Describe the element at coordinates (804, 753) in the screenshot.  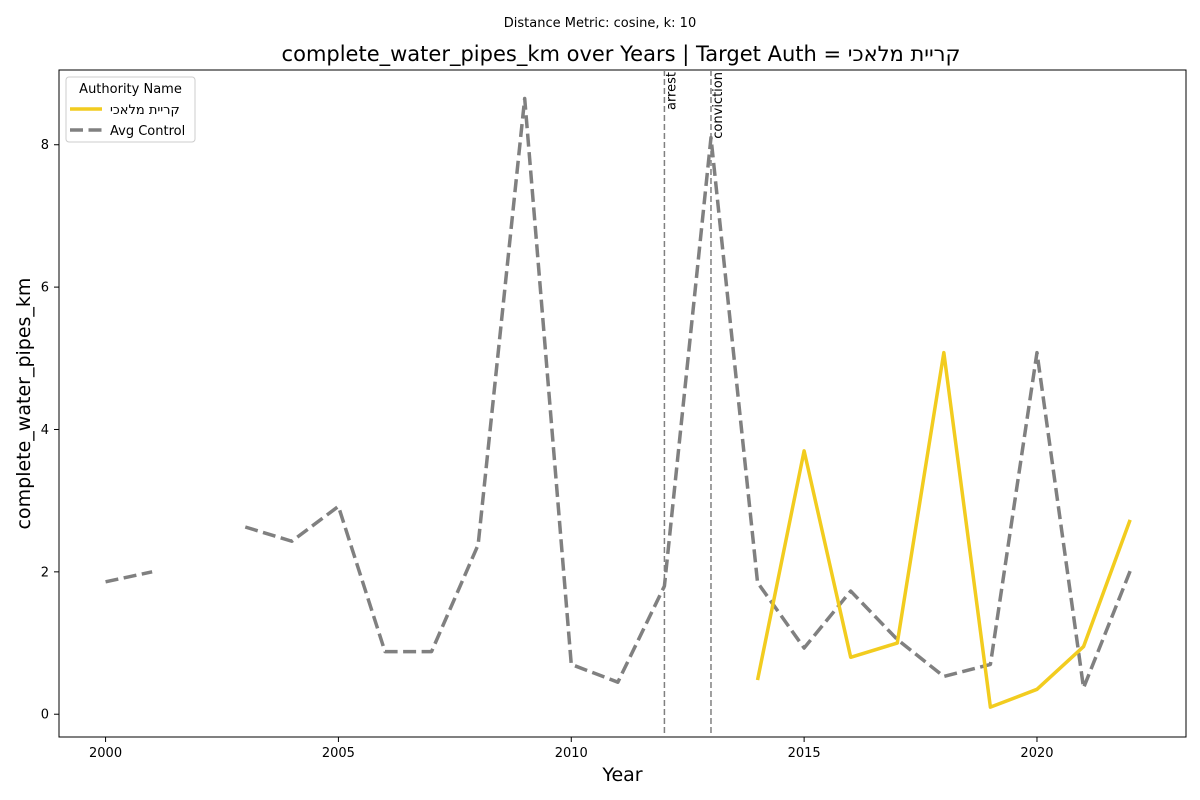
I see `x-tick-label: 2015` at that location.